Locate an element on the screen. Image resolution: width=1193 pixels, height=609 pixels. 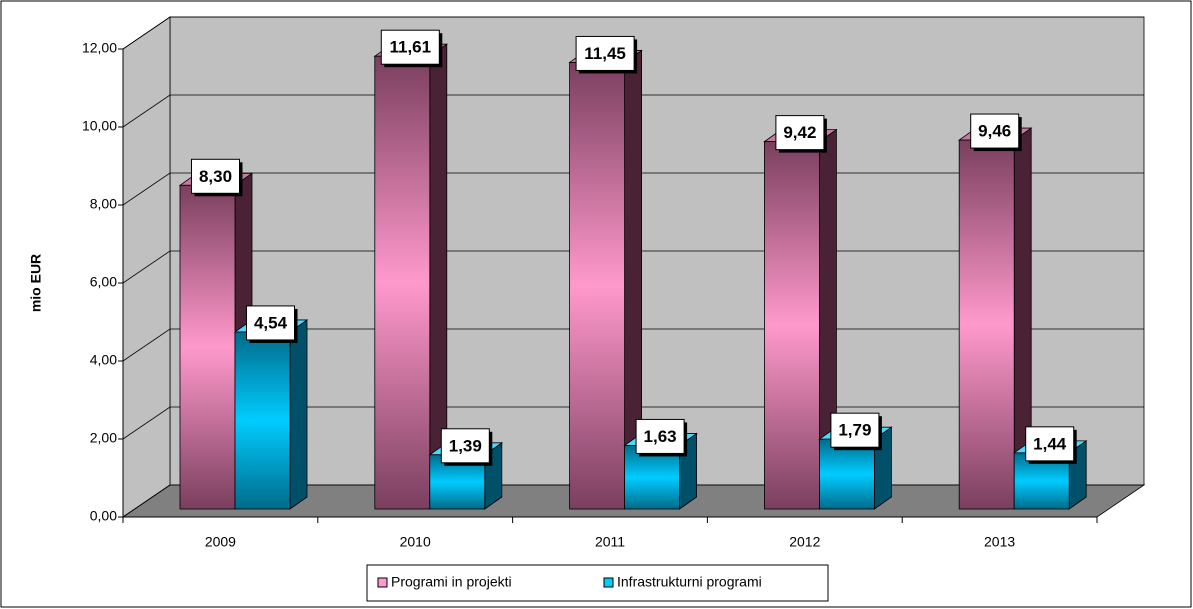
y-tick-label: 12,00 is located at coordinates (99, 48).